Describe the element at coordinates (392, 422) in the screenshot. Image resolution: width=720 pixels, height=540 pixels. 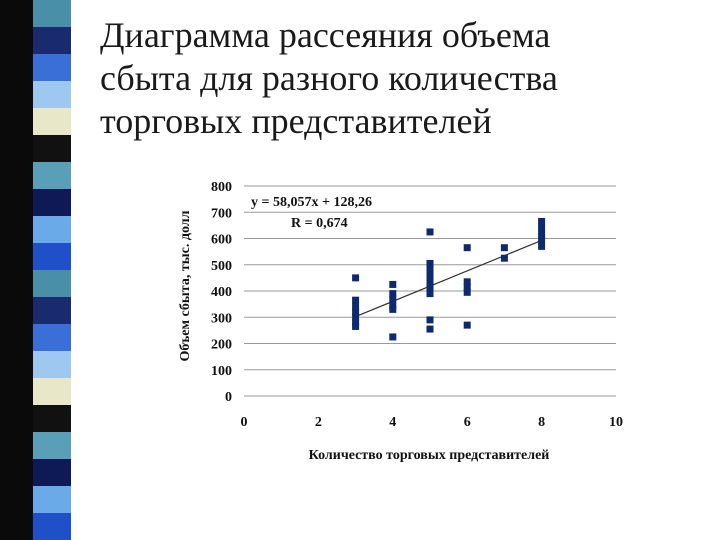
I see `x-tick-label: 4` at that location.